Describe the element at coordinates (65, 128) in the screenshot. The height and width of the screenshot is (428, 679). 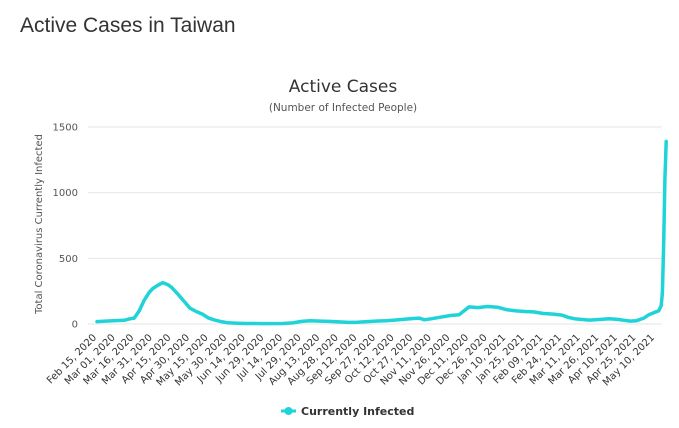
I see `y-tick-label: 1500` at that location.